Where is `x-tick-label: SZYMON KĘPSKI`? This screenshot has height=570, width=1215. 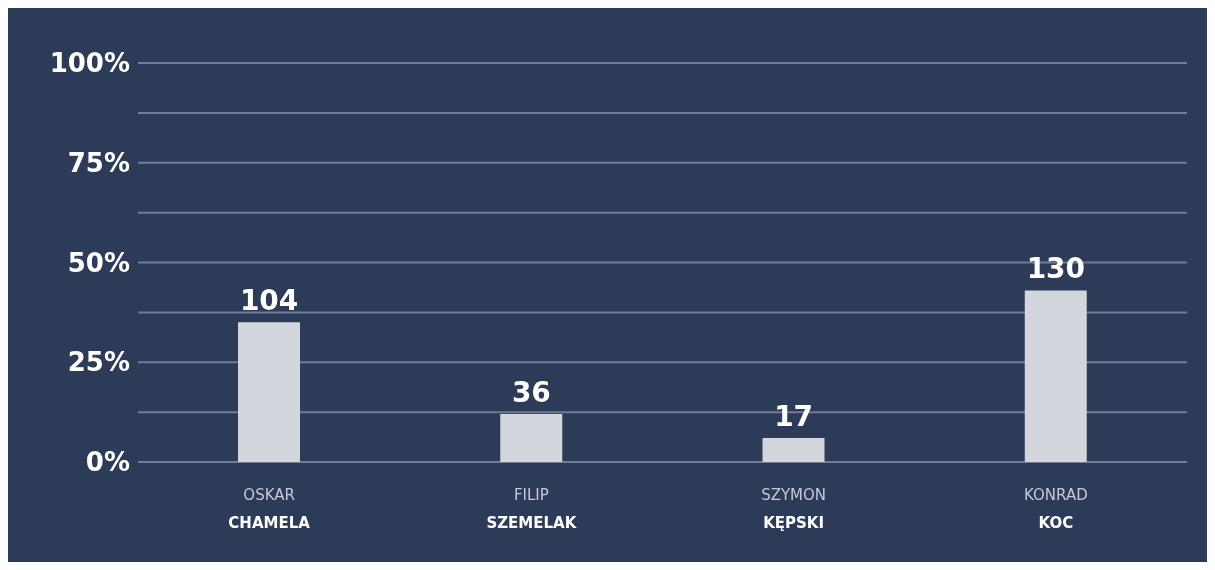
x-tick-label: SZYMON KĘPSKI is located at coordinates (794, 509).